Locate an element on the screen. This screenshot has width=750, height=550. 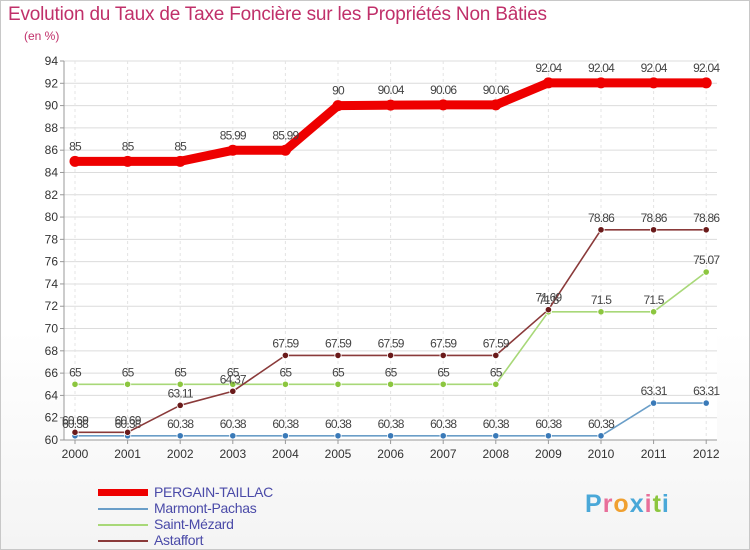
logo-letter: i is located at coordinates (665, 504).